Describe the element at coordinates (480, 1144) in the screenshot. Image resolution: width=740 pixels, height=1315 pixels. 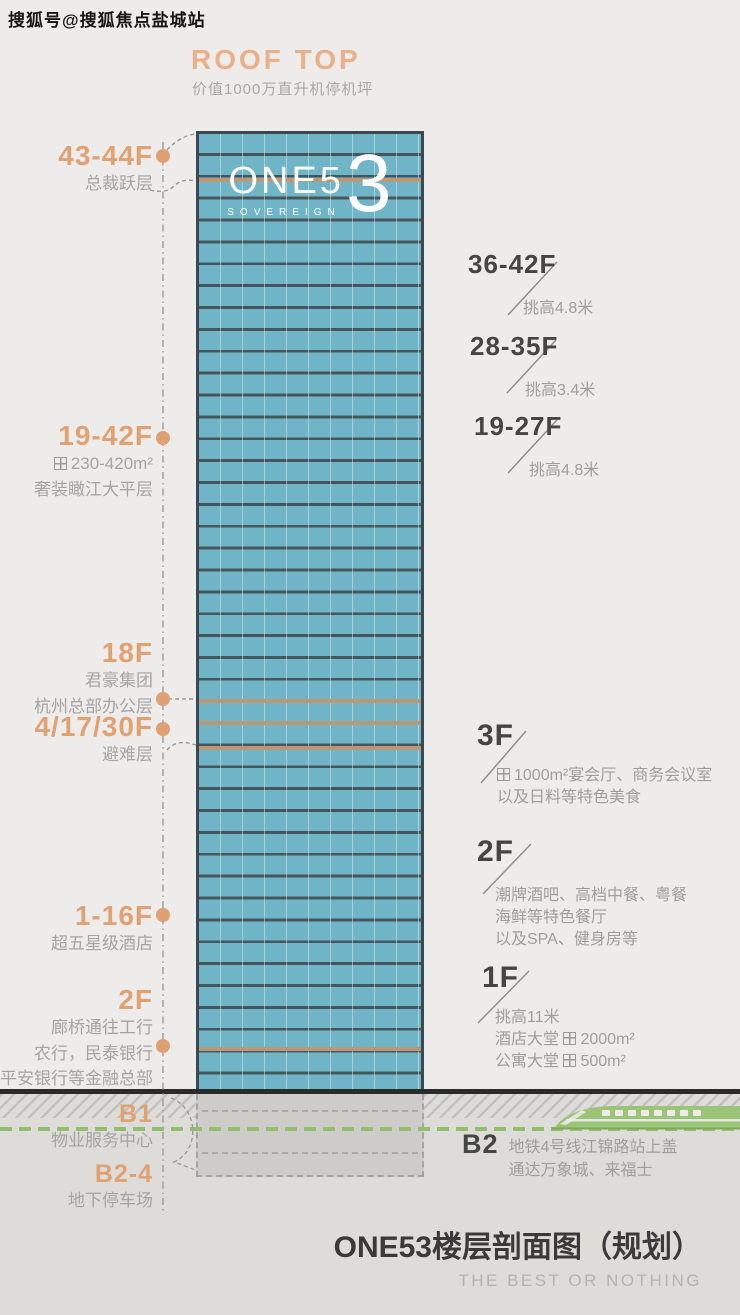
I see `floor-number: B2` at that location.